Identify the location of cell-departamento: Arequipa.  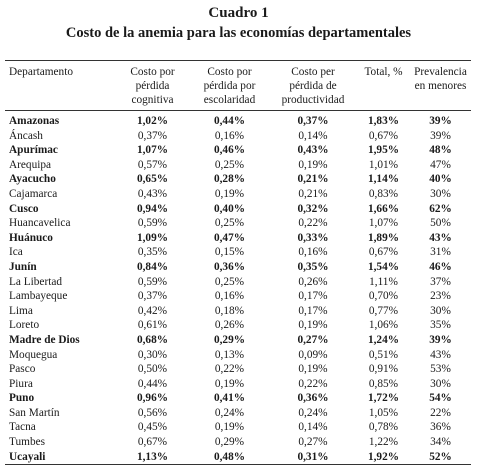
(30, 164).